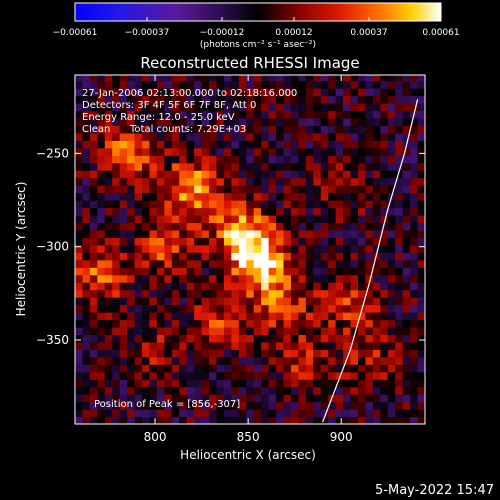  What do you see at coordinates (169, 105) in the screenshot?
I see `info-detectors: Detectors: 3F 4F 5F 6F 7F 8F, Att 0` at bounding box center [169, 105].